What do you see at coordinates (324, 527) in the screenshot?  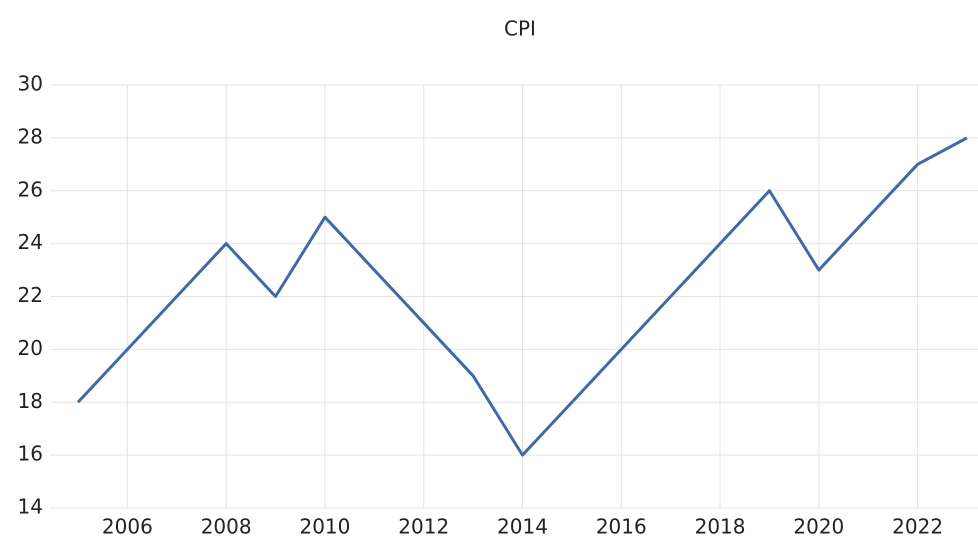 I see `x-tick-label: 2010` at bounding box center [324, 527].